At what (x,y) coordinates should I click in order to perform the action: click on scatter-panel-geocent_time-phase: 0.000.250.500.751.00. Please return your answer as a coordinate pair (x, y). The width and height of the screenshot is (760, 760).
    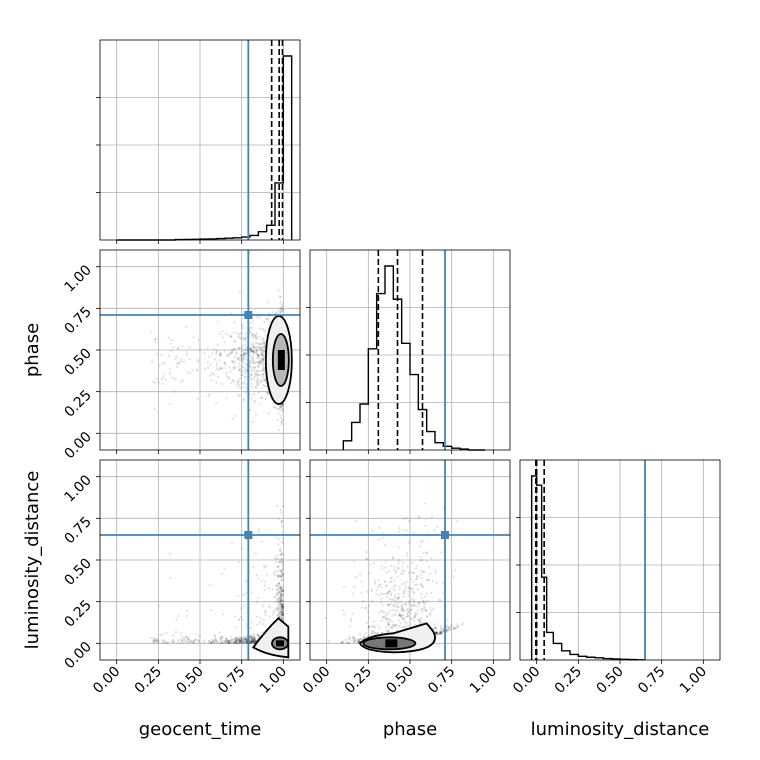
    Looking at the image, I should click on (181, 355).